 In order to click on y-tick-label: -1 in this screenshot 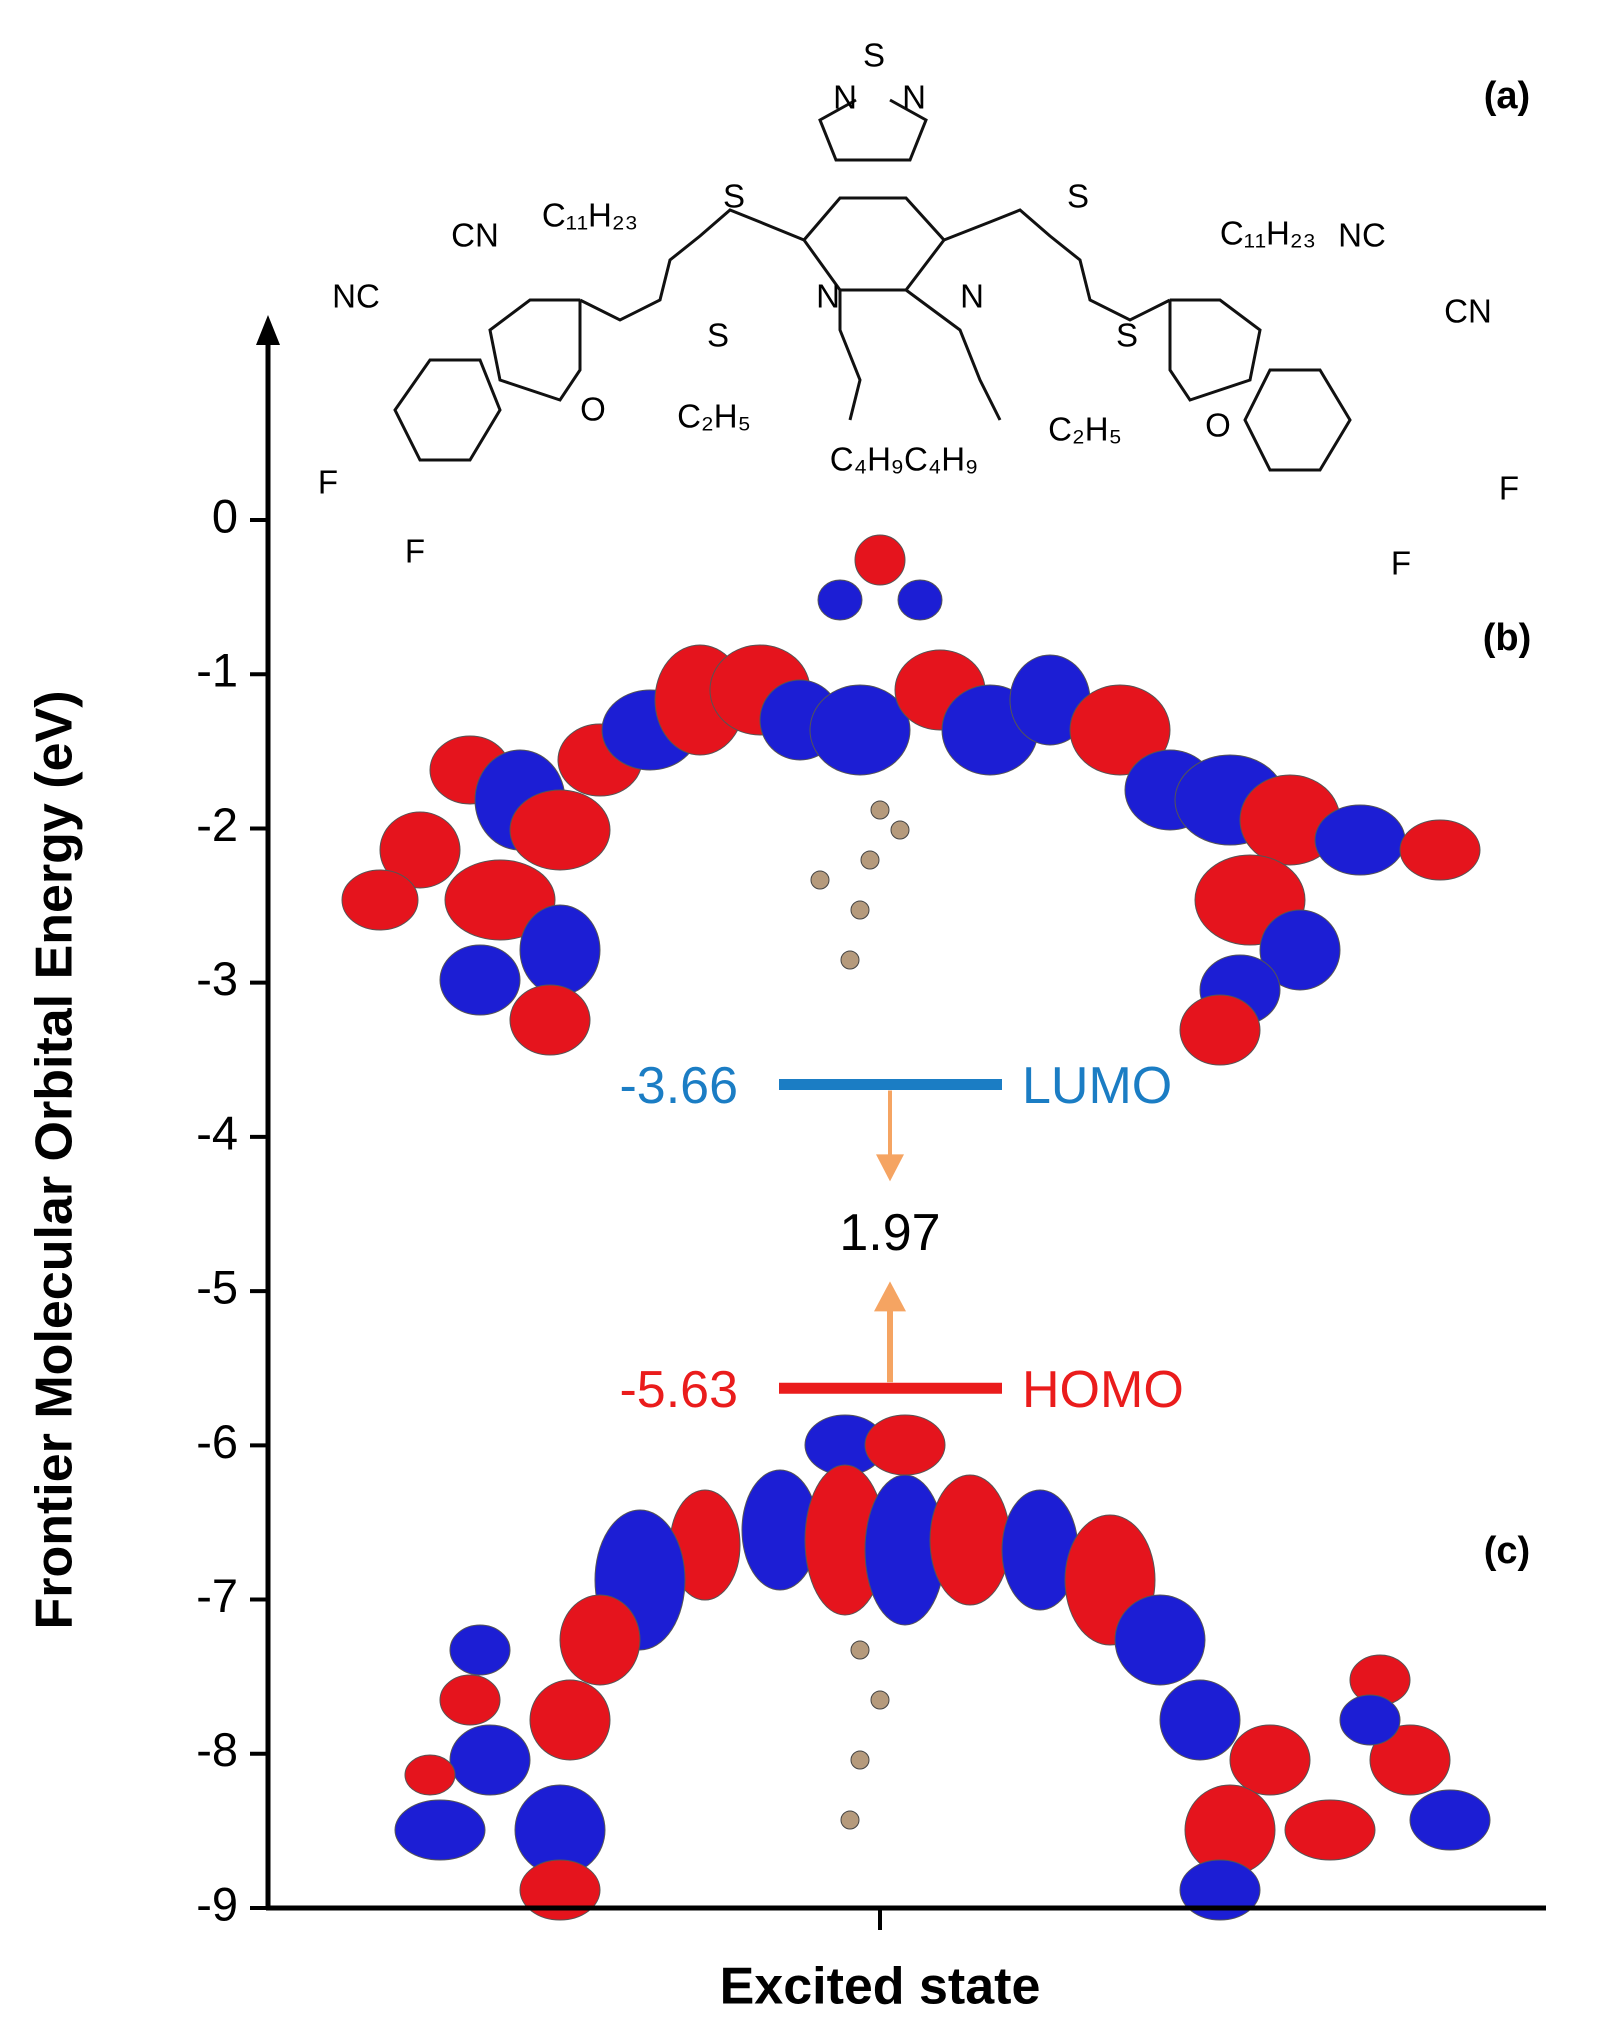, I will do `click(217, 670)`.